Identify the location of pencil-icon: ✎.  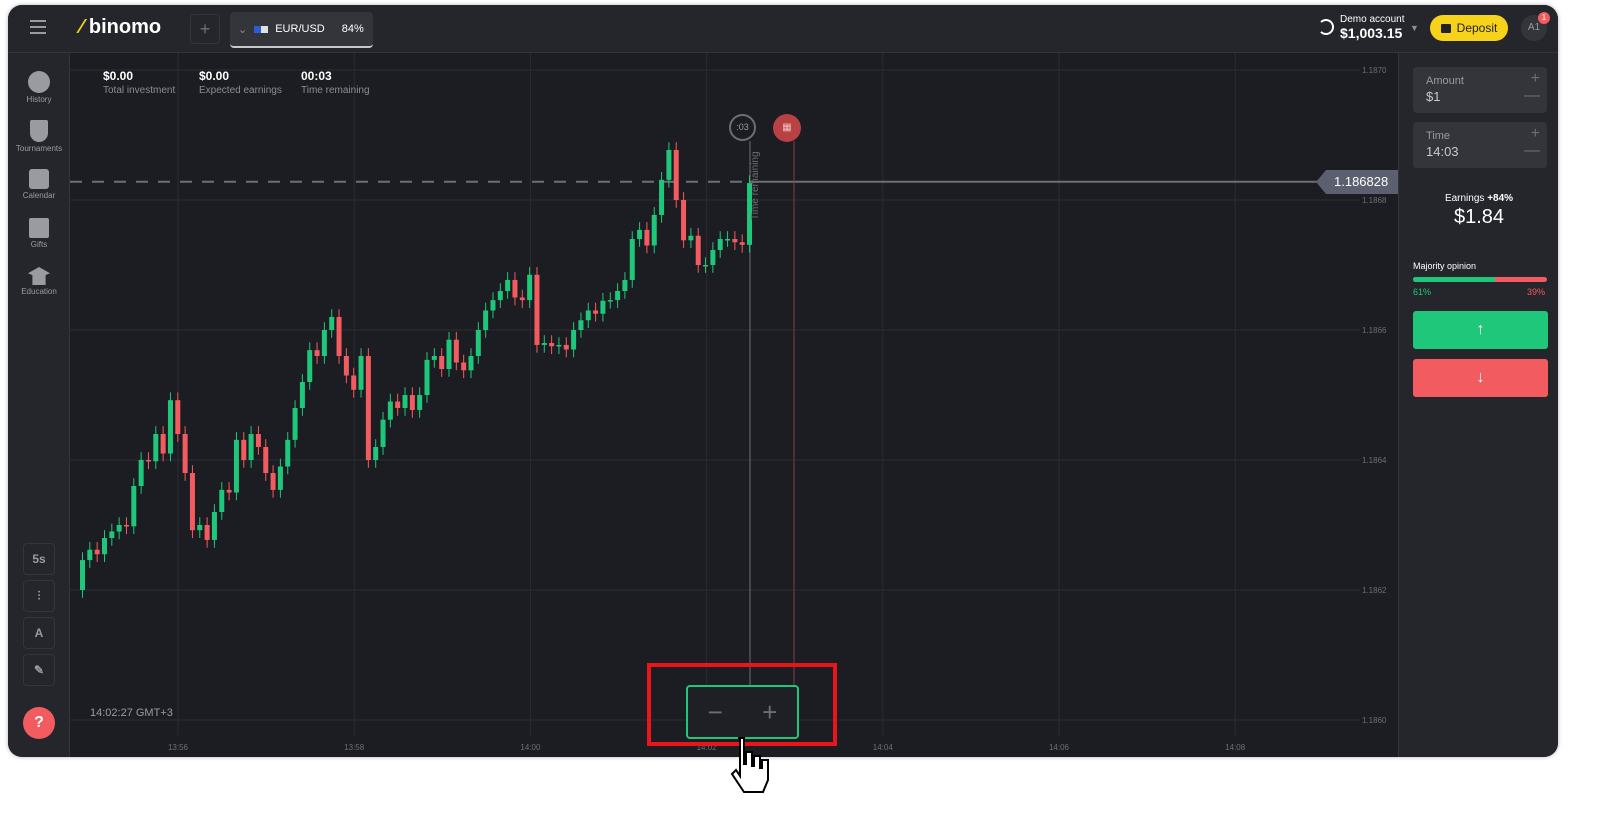
(39, 670).